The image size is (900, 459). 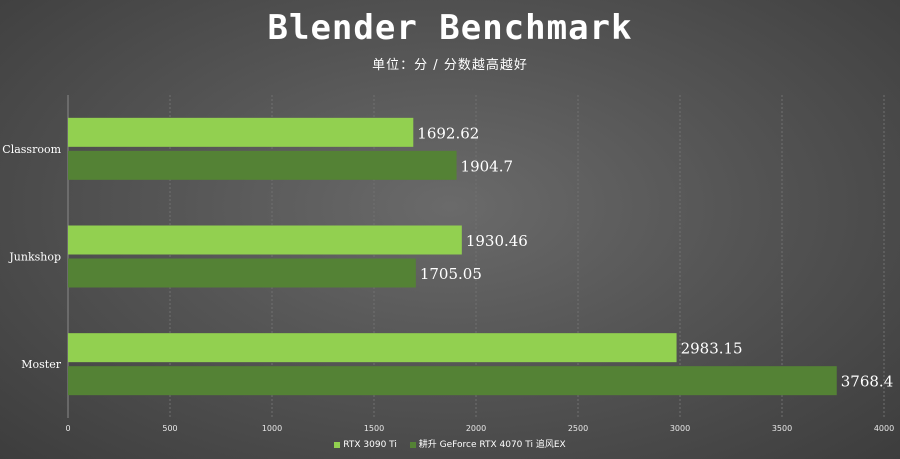 I want to click on legend-item-series-2: 耕升 GeForce RTX 4070 Ti 追风EX, so click(x=487, y=443).